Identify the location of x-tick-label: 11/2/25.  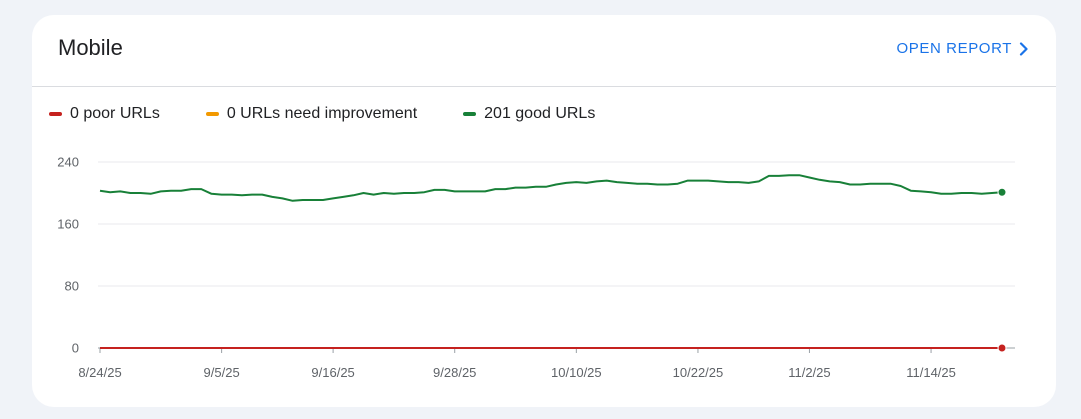
(809, 372).